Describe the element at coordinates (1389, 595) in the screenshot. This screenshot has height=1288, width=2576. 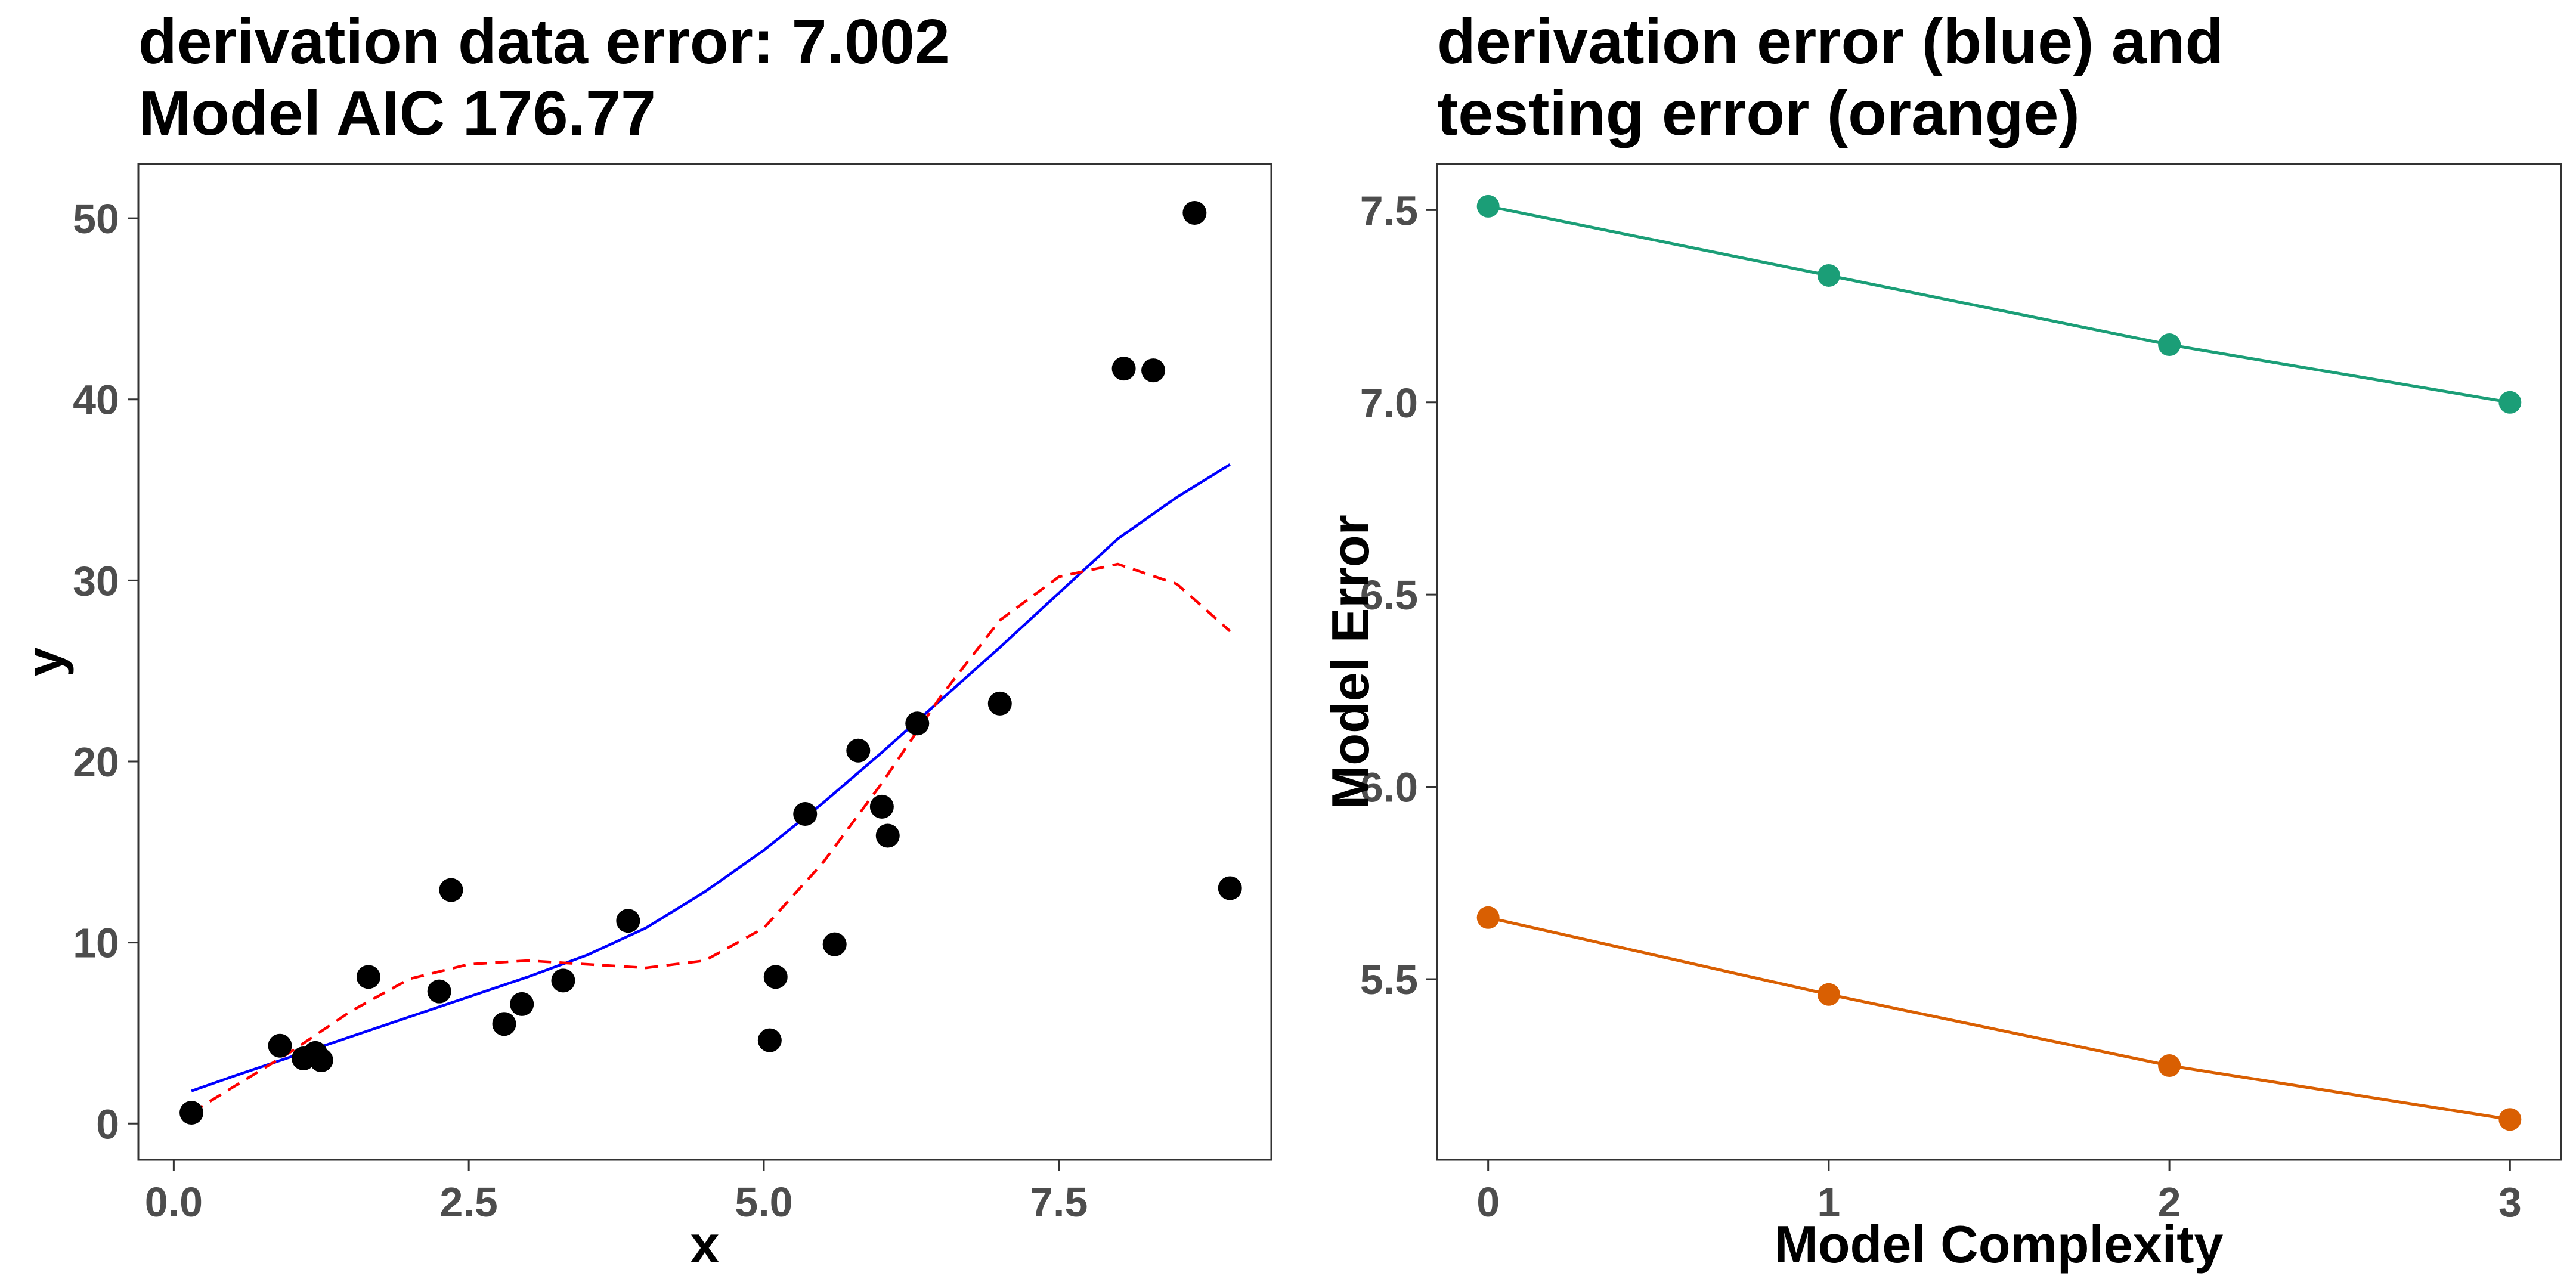
I see `right-y-tick-label: 6.5` at that location.